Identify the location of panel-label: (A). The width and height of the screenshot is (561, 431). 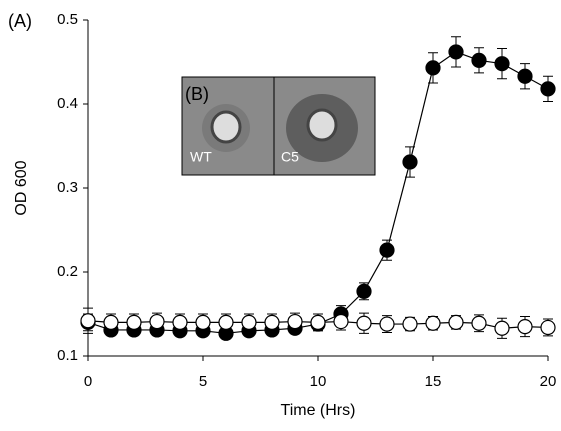
(20, 21).